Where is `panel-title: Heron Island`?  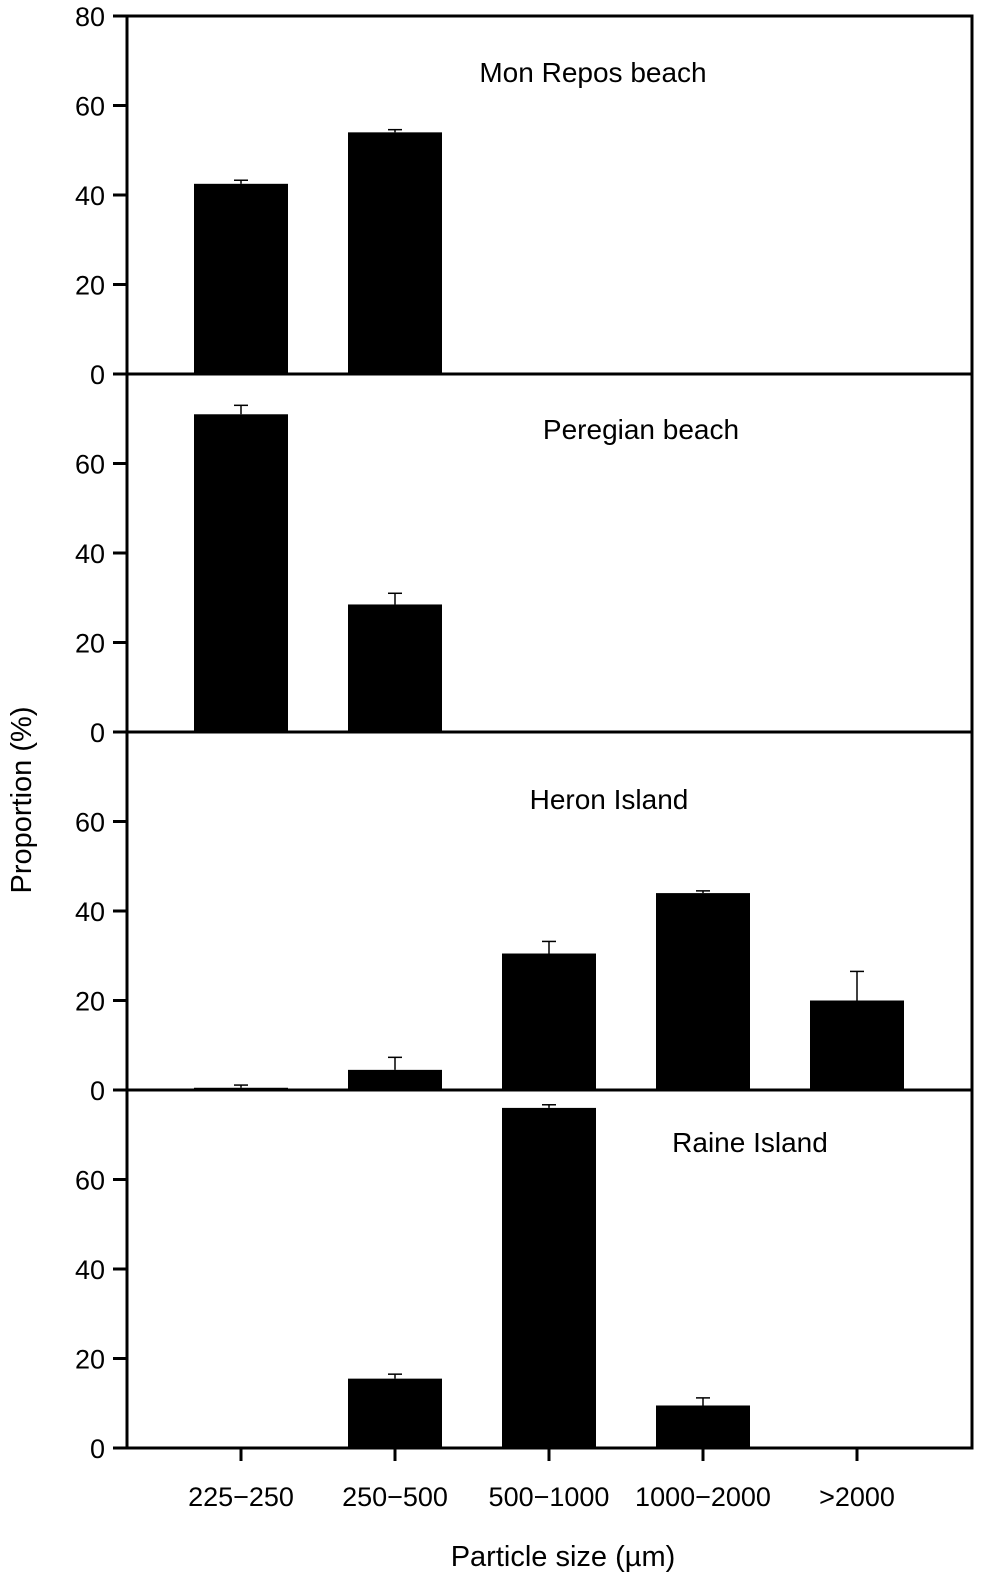
panel-title: Heron Island is located at coordinates (609, 799).